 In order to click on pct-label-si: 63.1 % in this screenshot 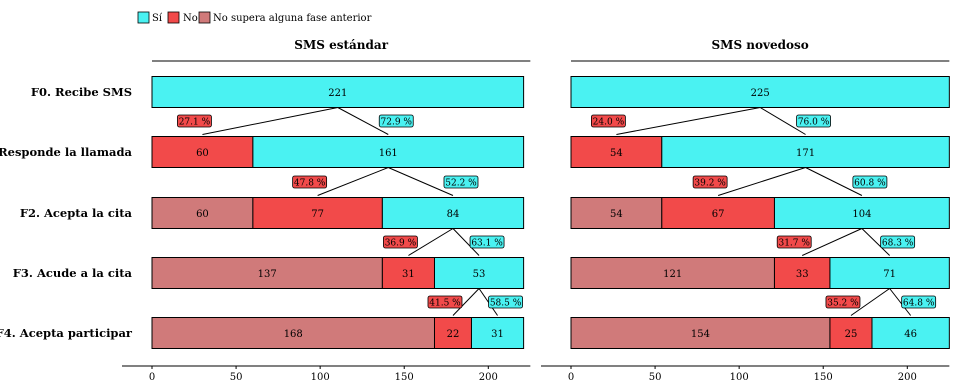, I will do `click(487, 244)`.